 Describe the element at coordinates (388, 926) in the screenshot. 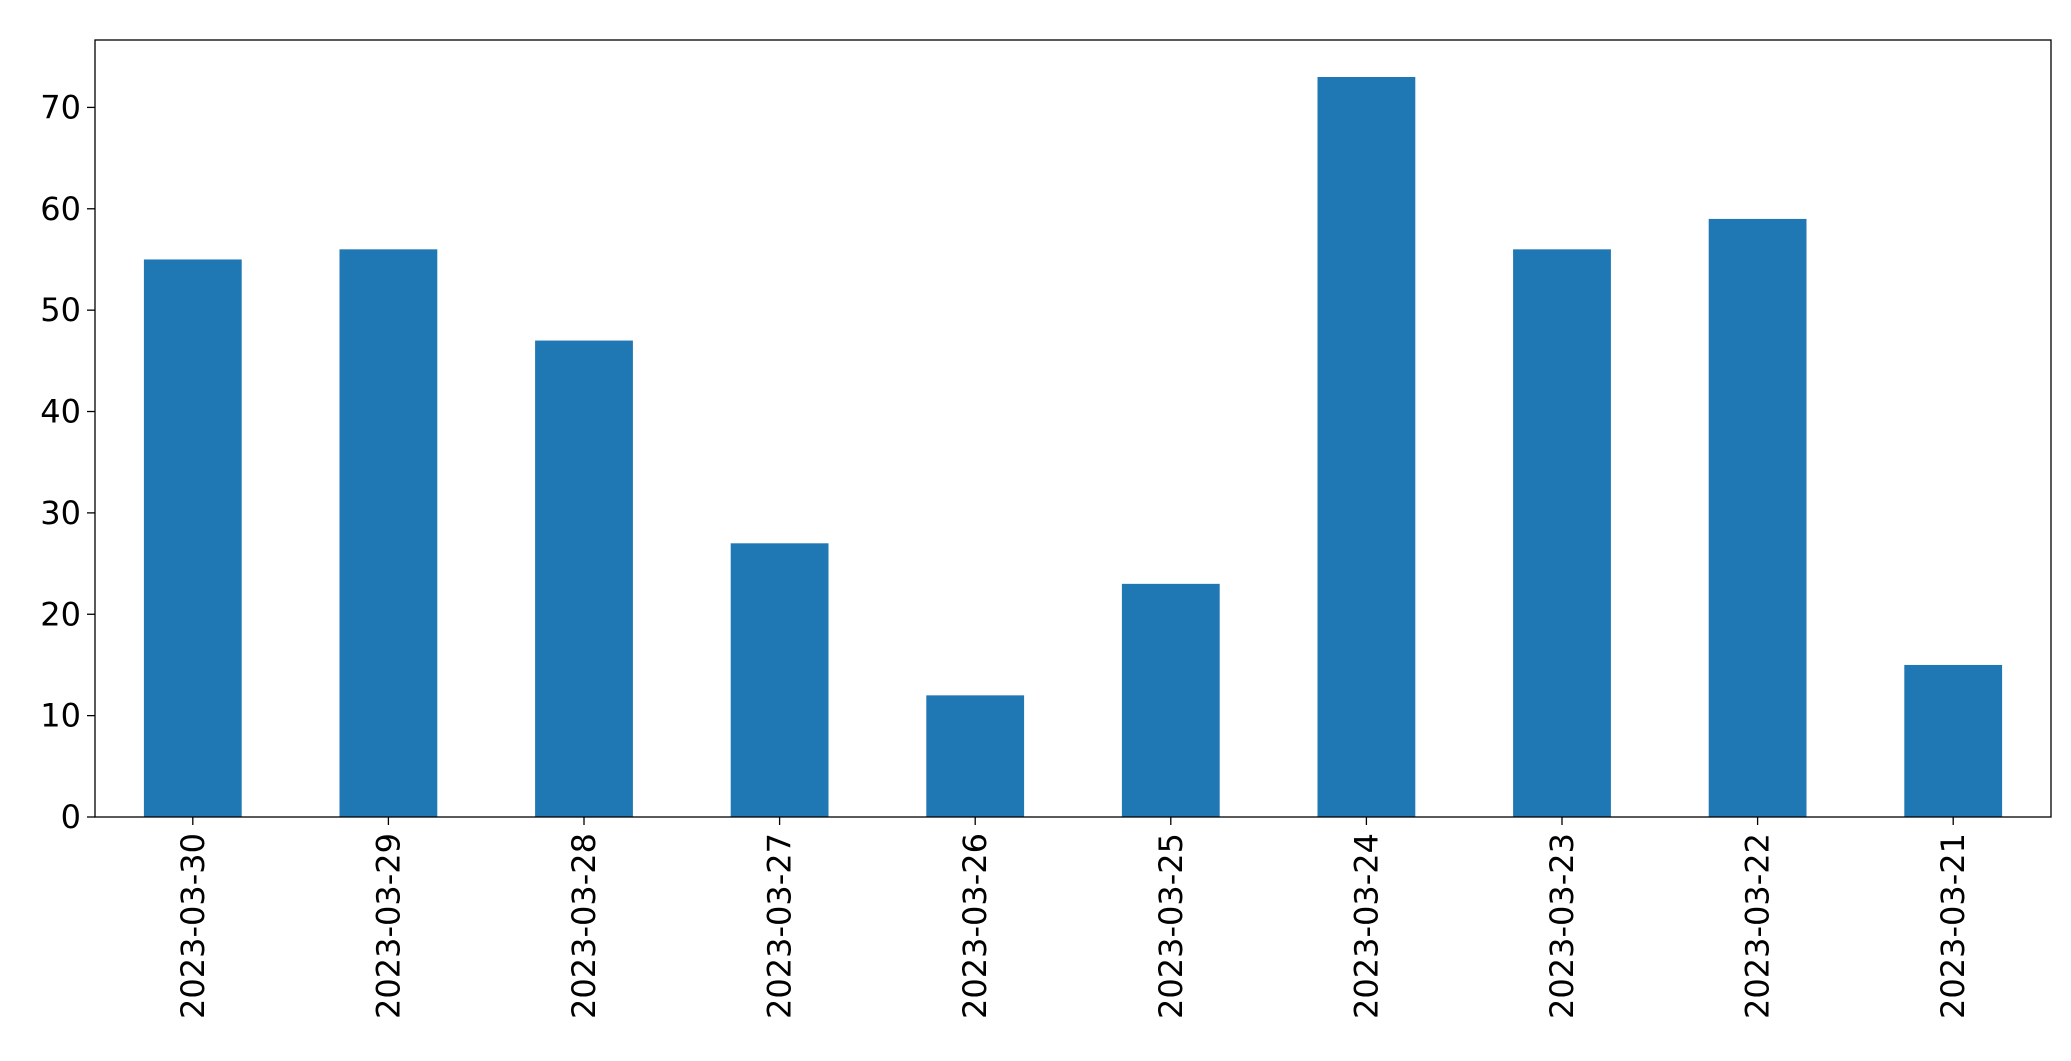

I see `x-tick-label: 2023-03-29` at that location.